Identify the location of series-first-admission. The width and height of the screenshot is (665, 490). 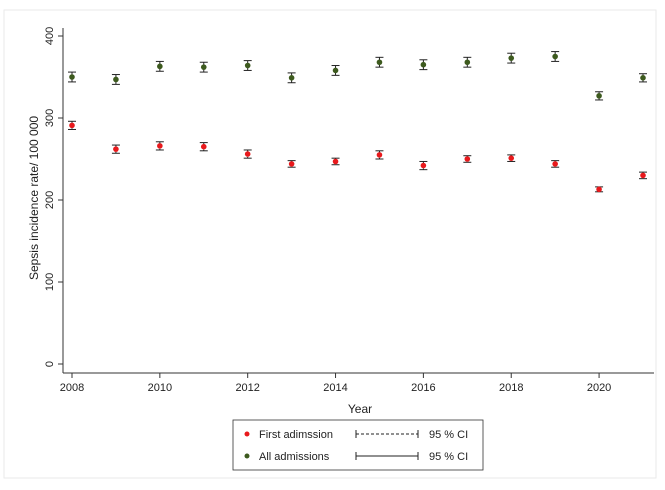
(357, 156).